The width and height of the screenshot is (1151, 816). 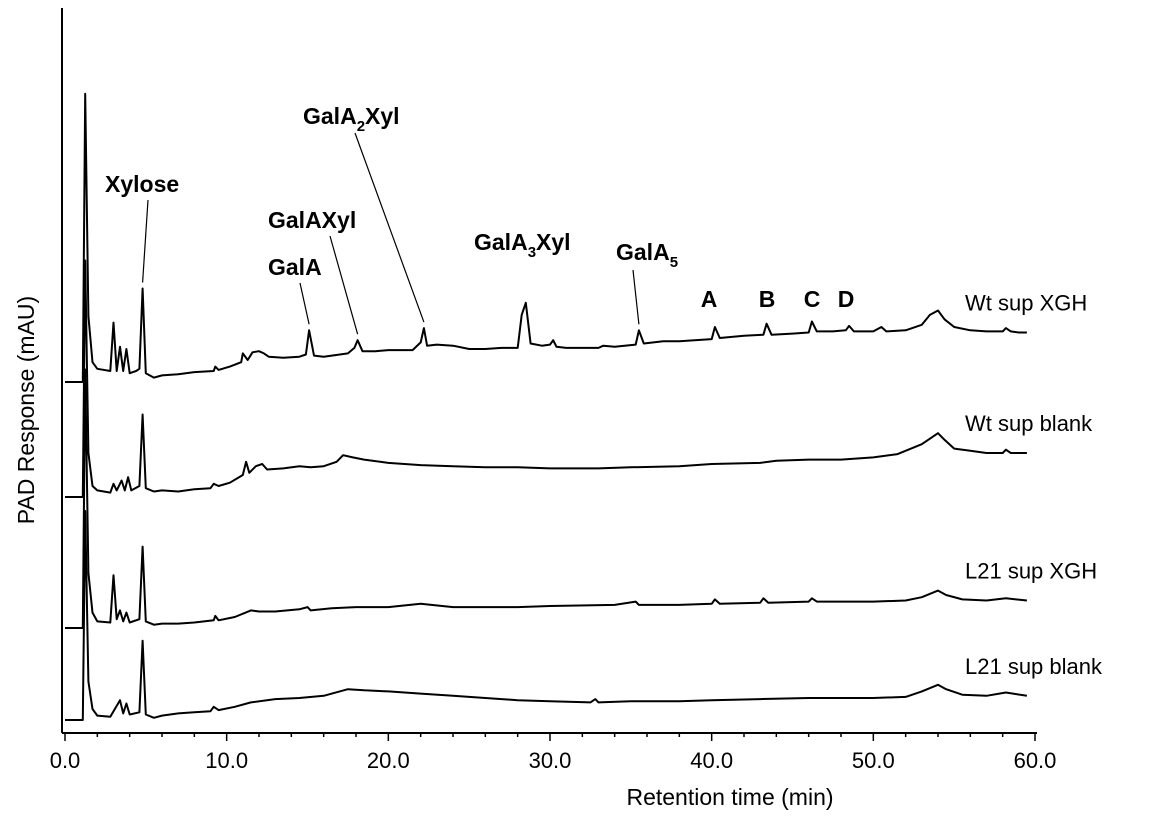 I want to click on x-tick-label-3: 30.0, so click(x=550, y=760).